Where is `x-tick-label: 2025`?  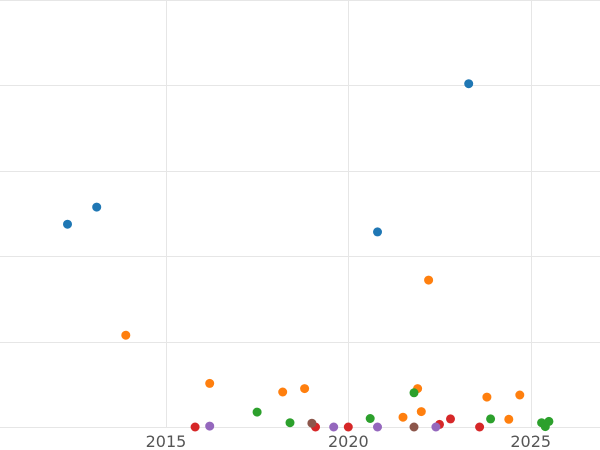
x-tick-label: 2025 is located at coordinates (530, 441).